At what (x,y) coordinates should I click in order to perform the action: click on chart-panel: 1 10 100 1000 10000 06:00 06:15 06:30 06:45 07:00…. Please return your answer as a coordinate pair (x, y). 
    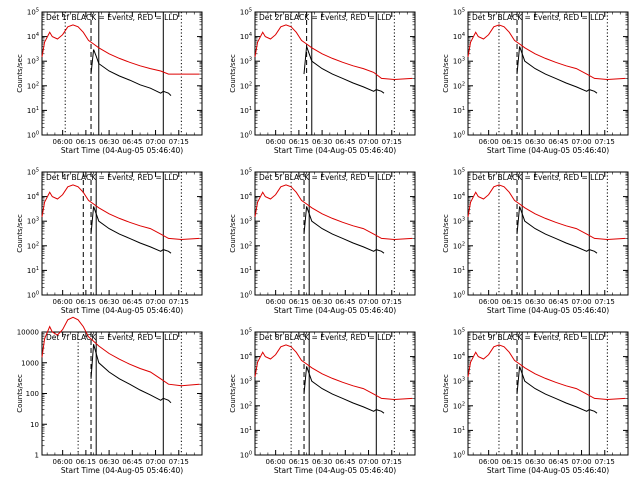
    Looking at the image, I should click on (109, 395).